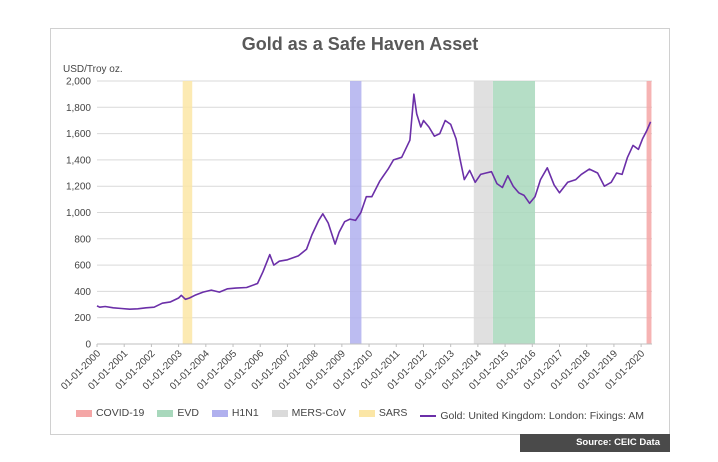  What do you see at coordinates (428, 415) in the screenshot?
I see `legend-swatch-gold` at bounding box center [428, 415].